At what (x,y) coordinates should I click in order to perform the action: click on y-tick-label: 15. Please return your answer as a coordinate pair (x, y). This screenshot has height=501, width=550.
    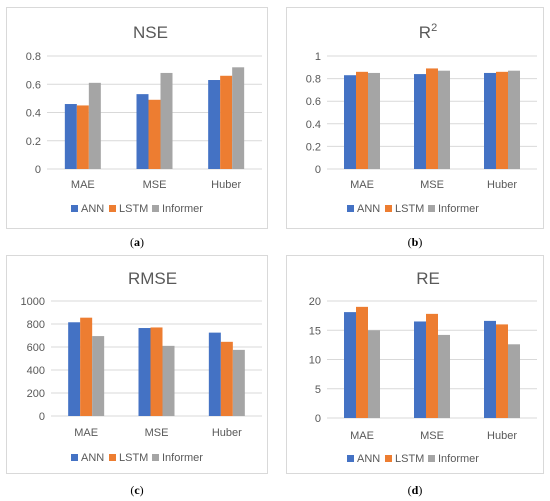
    Looking at the image, I should click on (315, 331).